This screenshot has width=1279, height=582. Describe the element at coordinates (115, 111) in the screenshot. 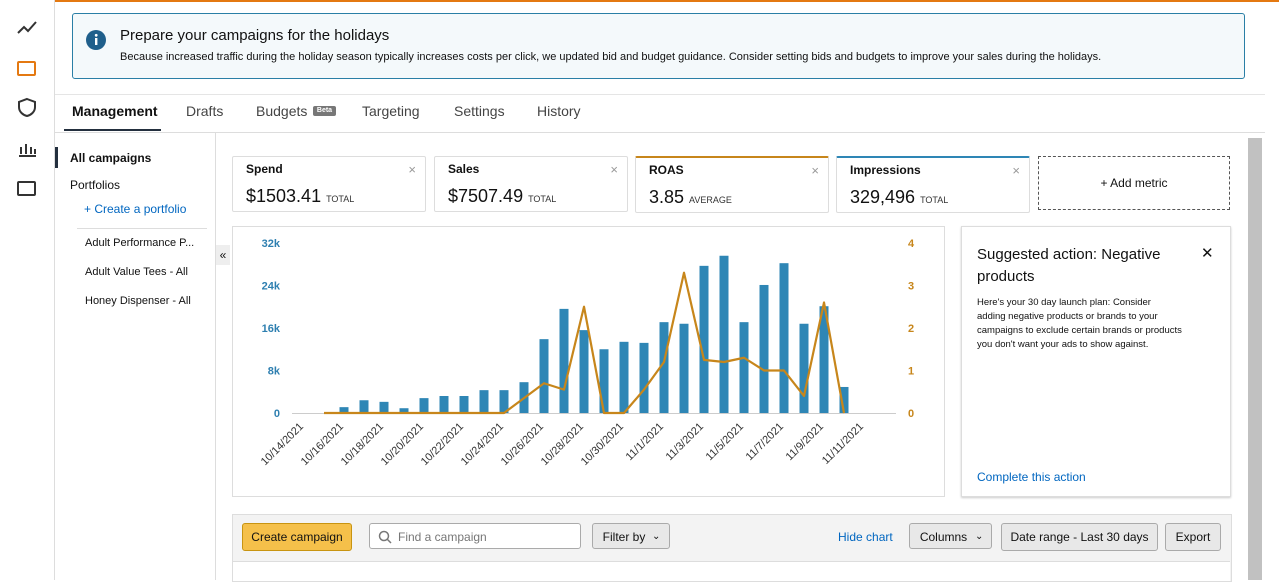

I see `tab: Management` at that location.